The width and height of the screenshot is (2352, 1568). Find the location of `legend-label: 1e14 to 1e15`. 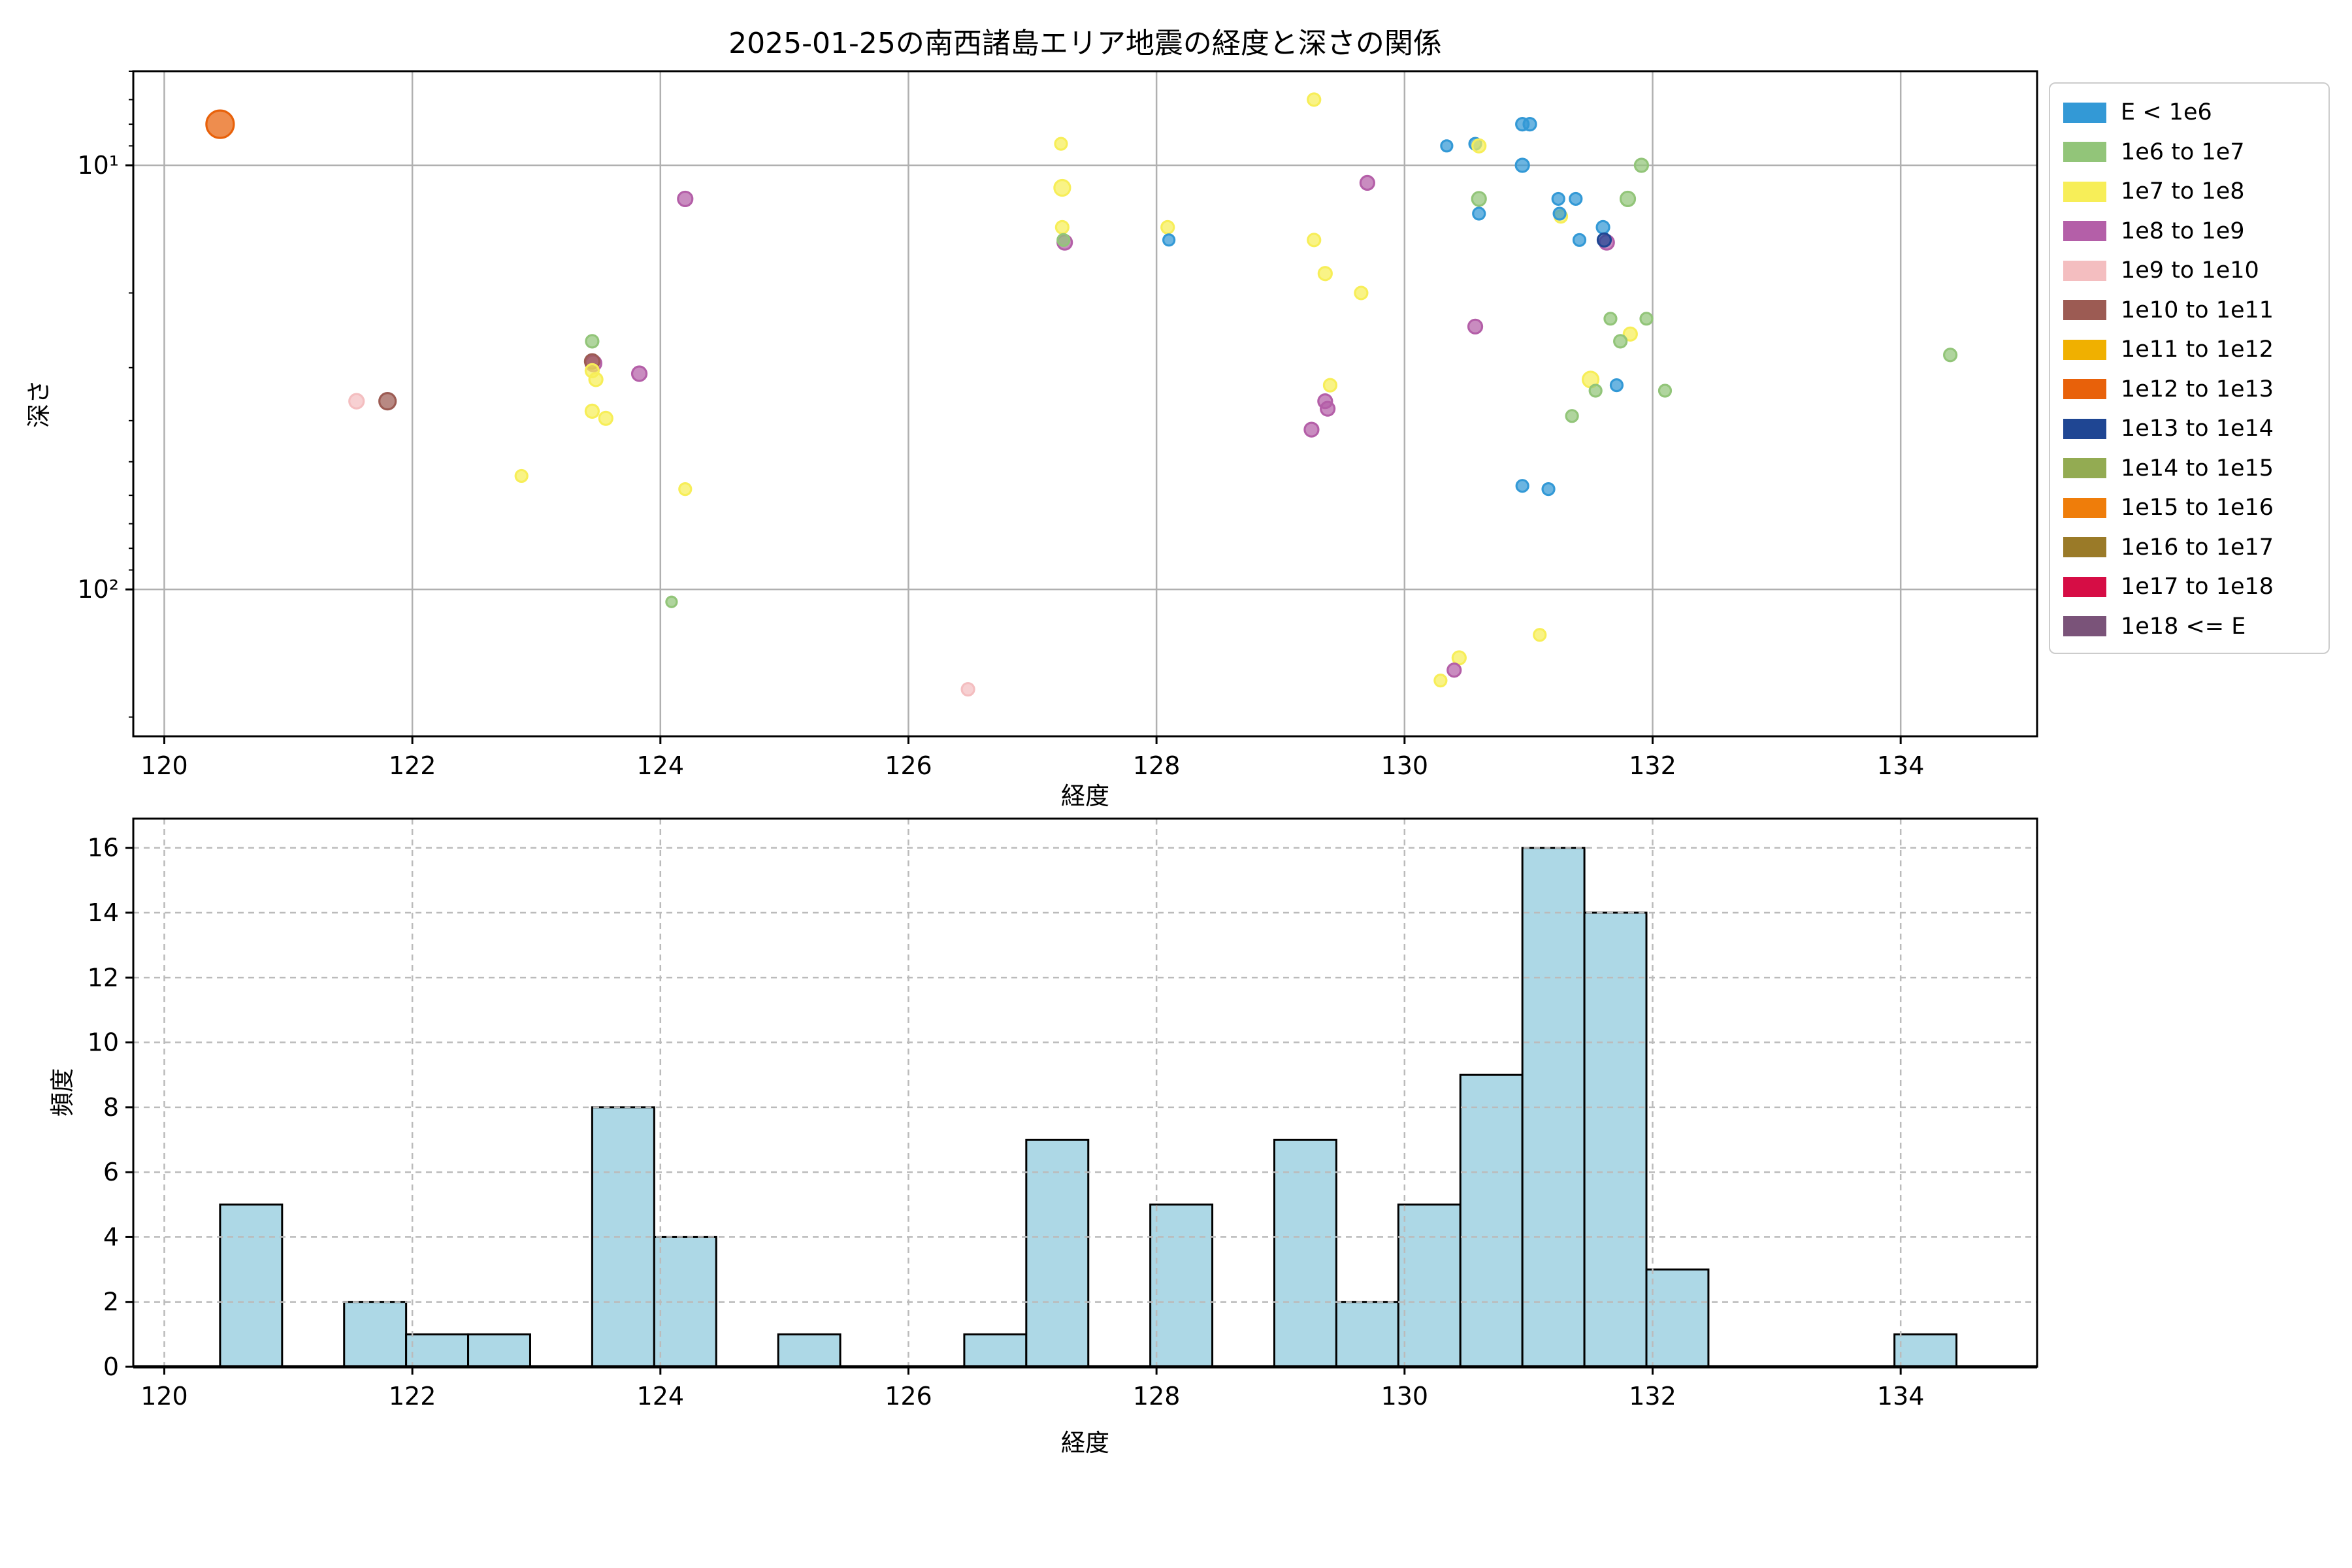

legend-label: 1e14 to 1e15 is located at coordinates (2197, 468).